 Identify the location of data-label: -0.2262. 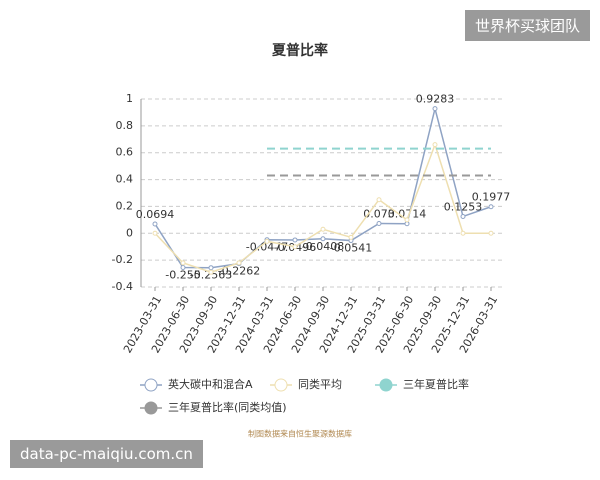
(239, 271).